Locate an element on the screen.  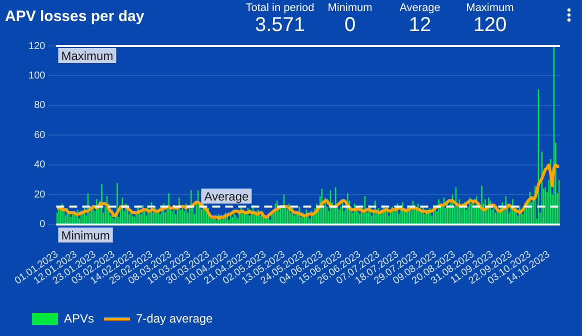
ref-line-label: Minimum is located at coordinates (85, 235).